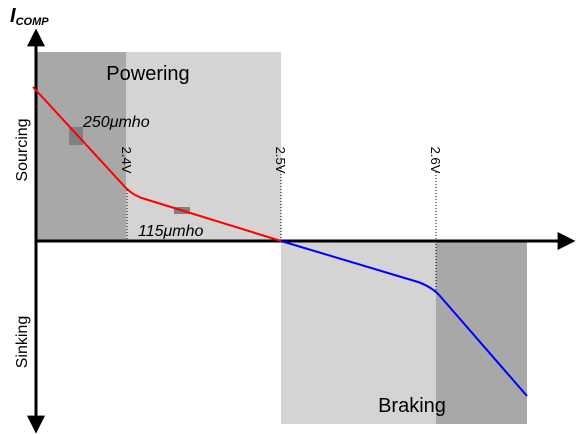 The height and width of the screenshot is (434, 576). Describe the element at coordinates (81, 146) in the screenshot. I see `powering-dark-region` at that location.